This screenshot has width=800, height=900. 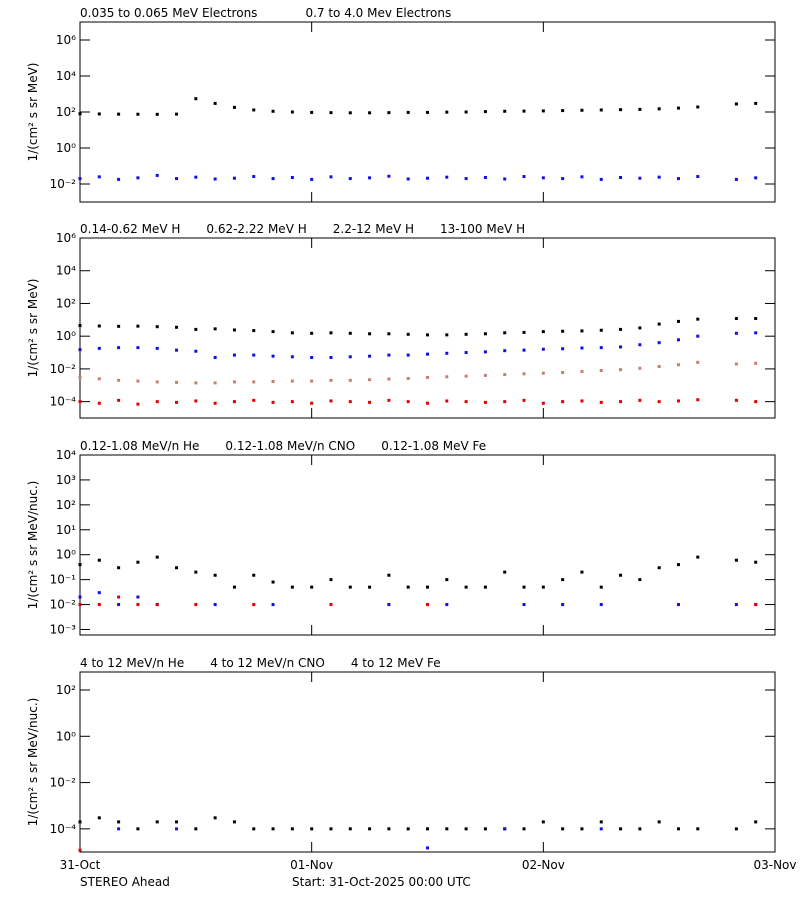 What do you see at coordinates (256, 229) in the screenshot?
I see `legend-entry: 0.62-2.22 MeV H` at bounding box center [256, 229].